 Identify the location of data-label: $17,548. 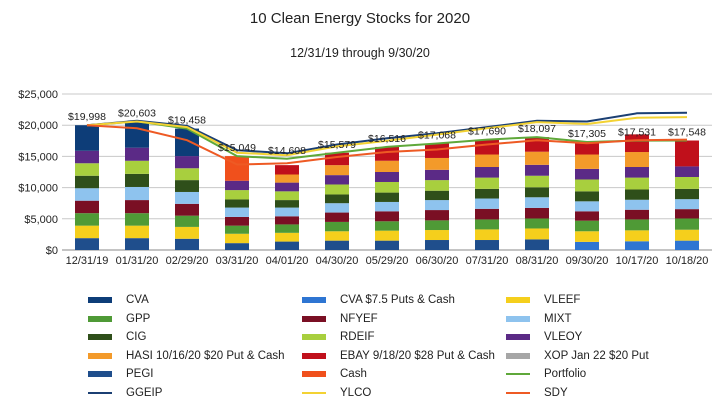
(687, 133).